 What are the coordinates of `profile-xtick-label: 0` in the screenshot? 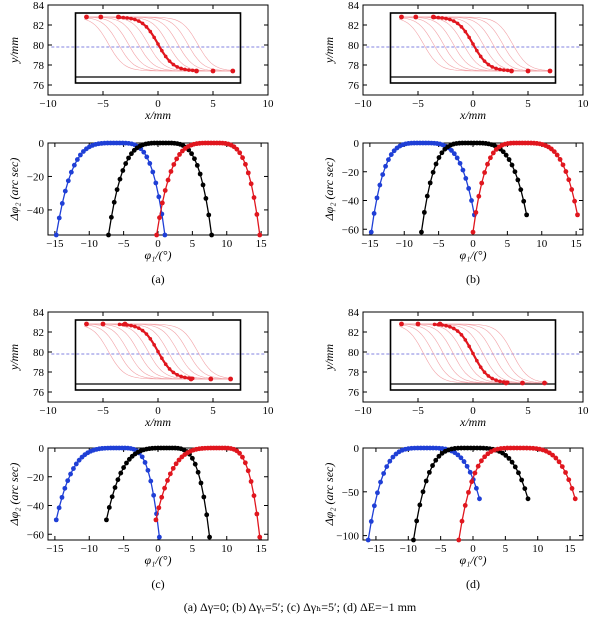 It's located at (473, 104).